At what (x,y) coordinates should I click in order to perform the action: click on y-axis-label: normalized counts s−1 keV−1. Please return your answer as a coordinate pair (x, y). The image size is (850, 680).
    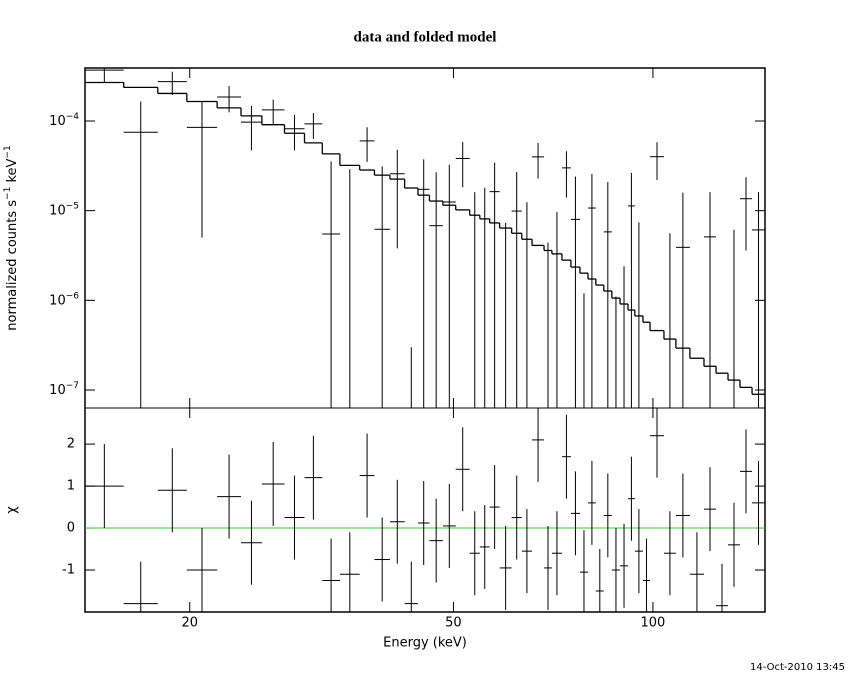
    Looking at the image, I should click on (11, 237).